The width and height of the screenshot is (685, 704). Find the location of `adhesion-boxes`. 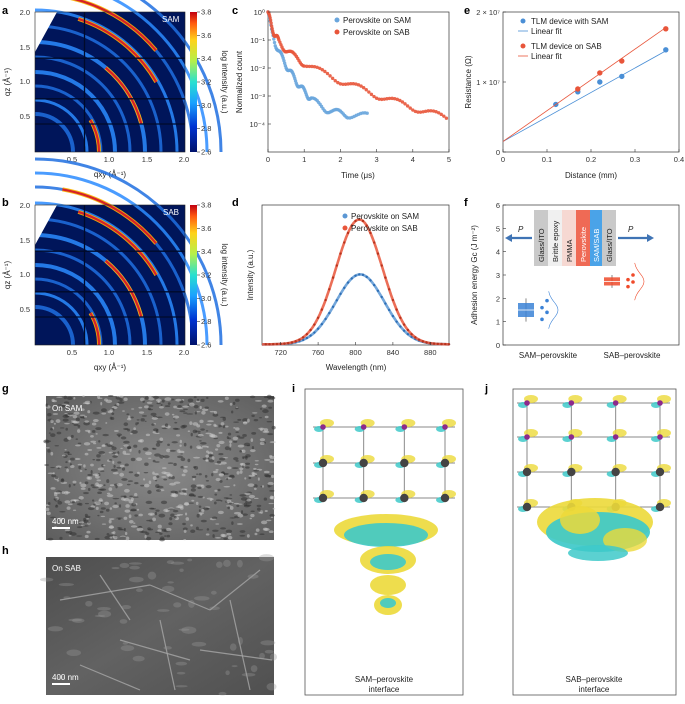

adhesion-boxes is located at coordinates (581, 295).